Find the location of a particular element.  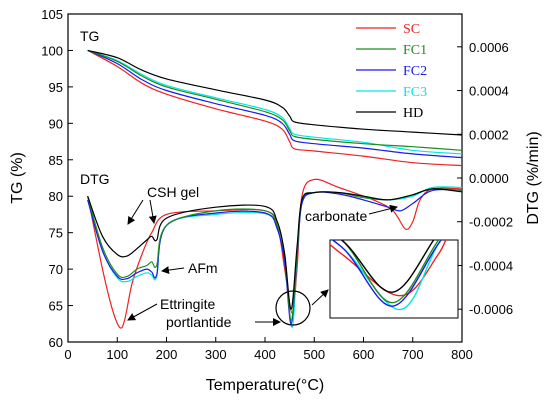

x-tick-label: 400 is located at coordinates (265, 354).